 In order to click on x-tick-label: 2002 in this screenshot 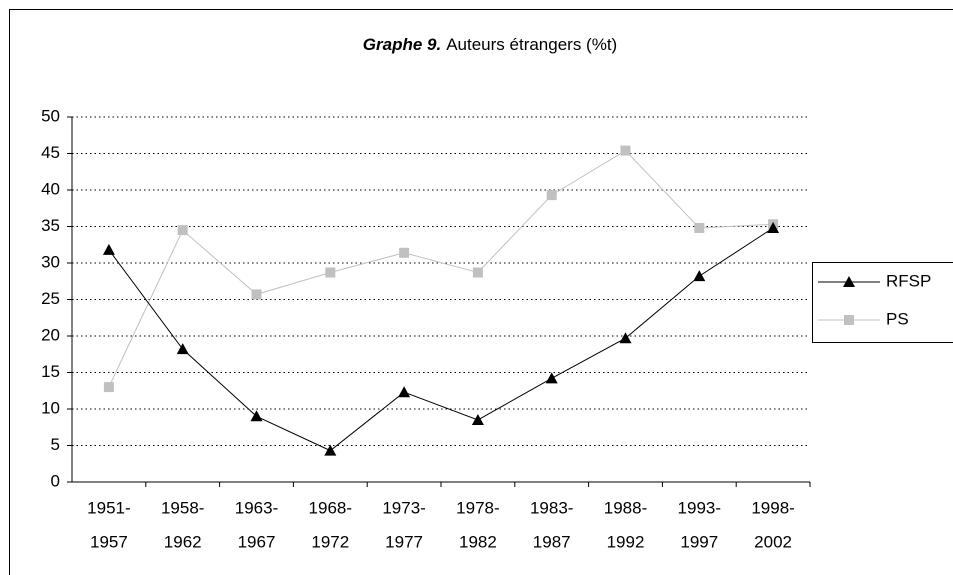, I will do `click(773, 541)`.